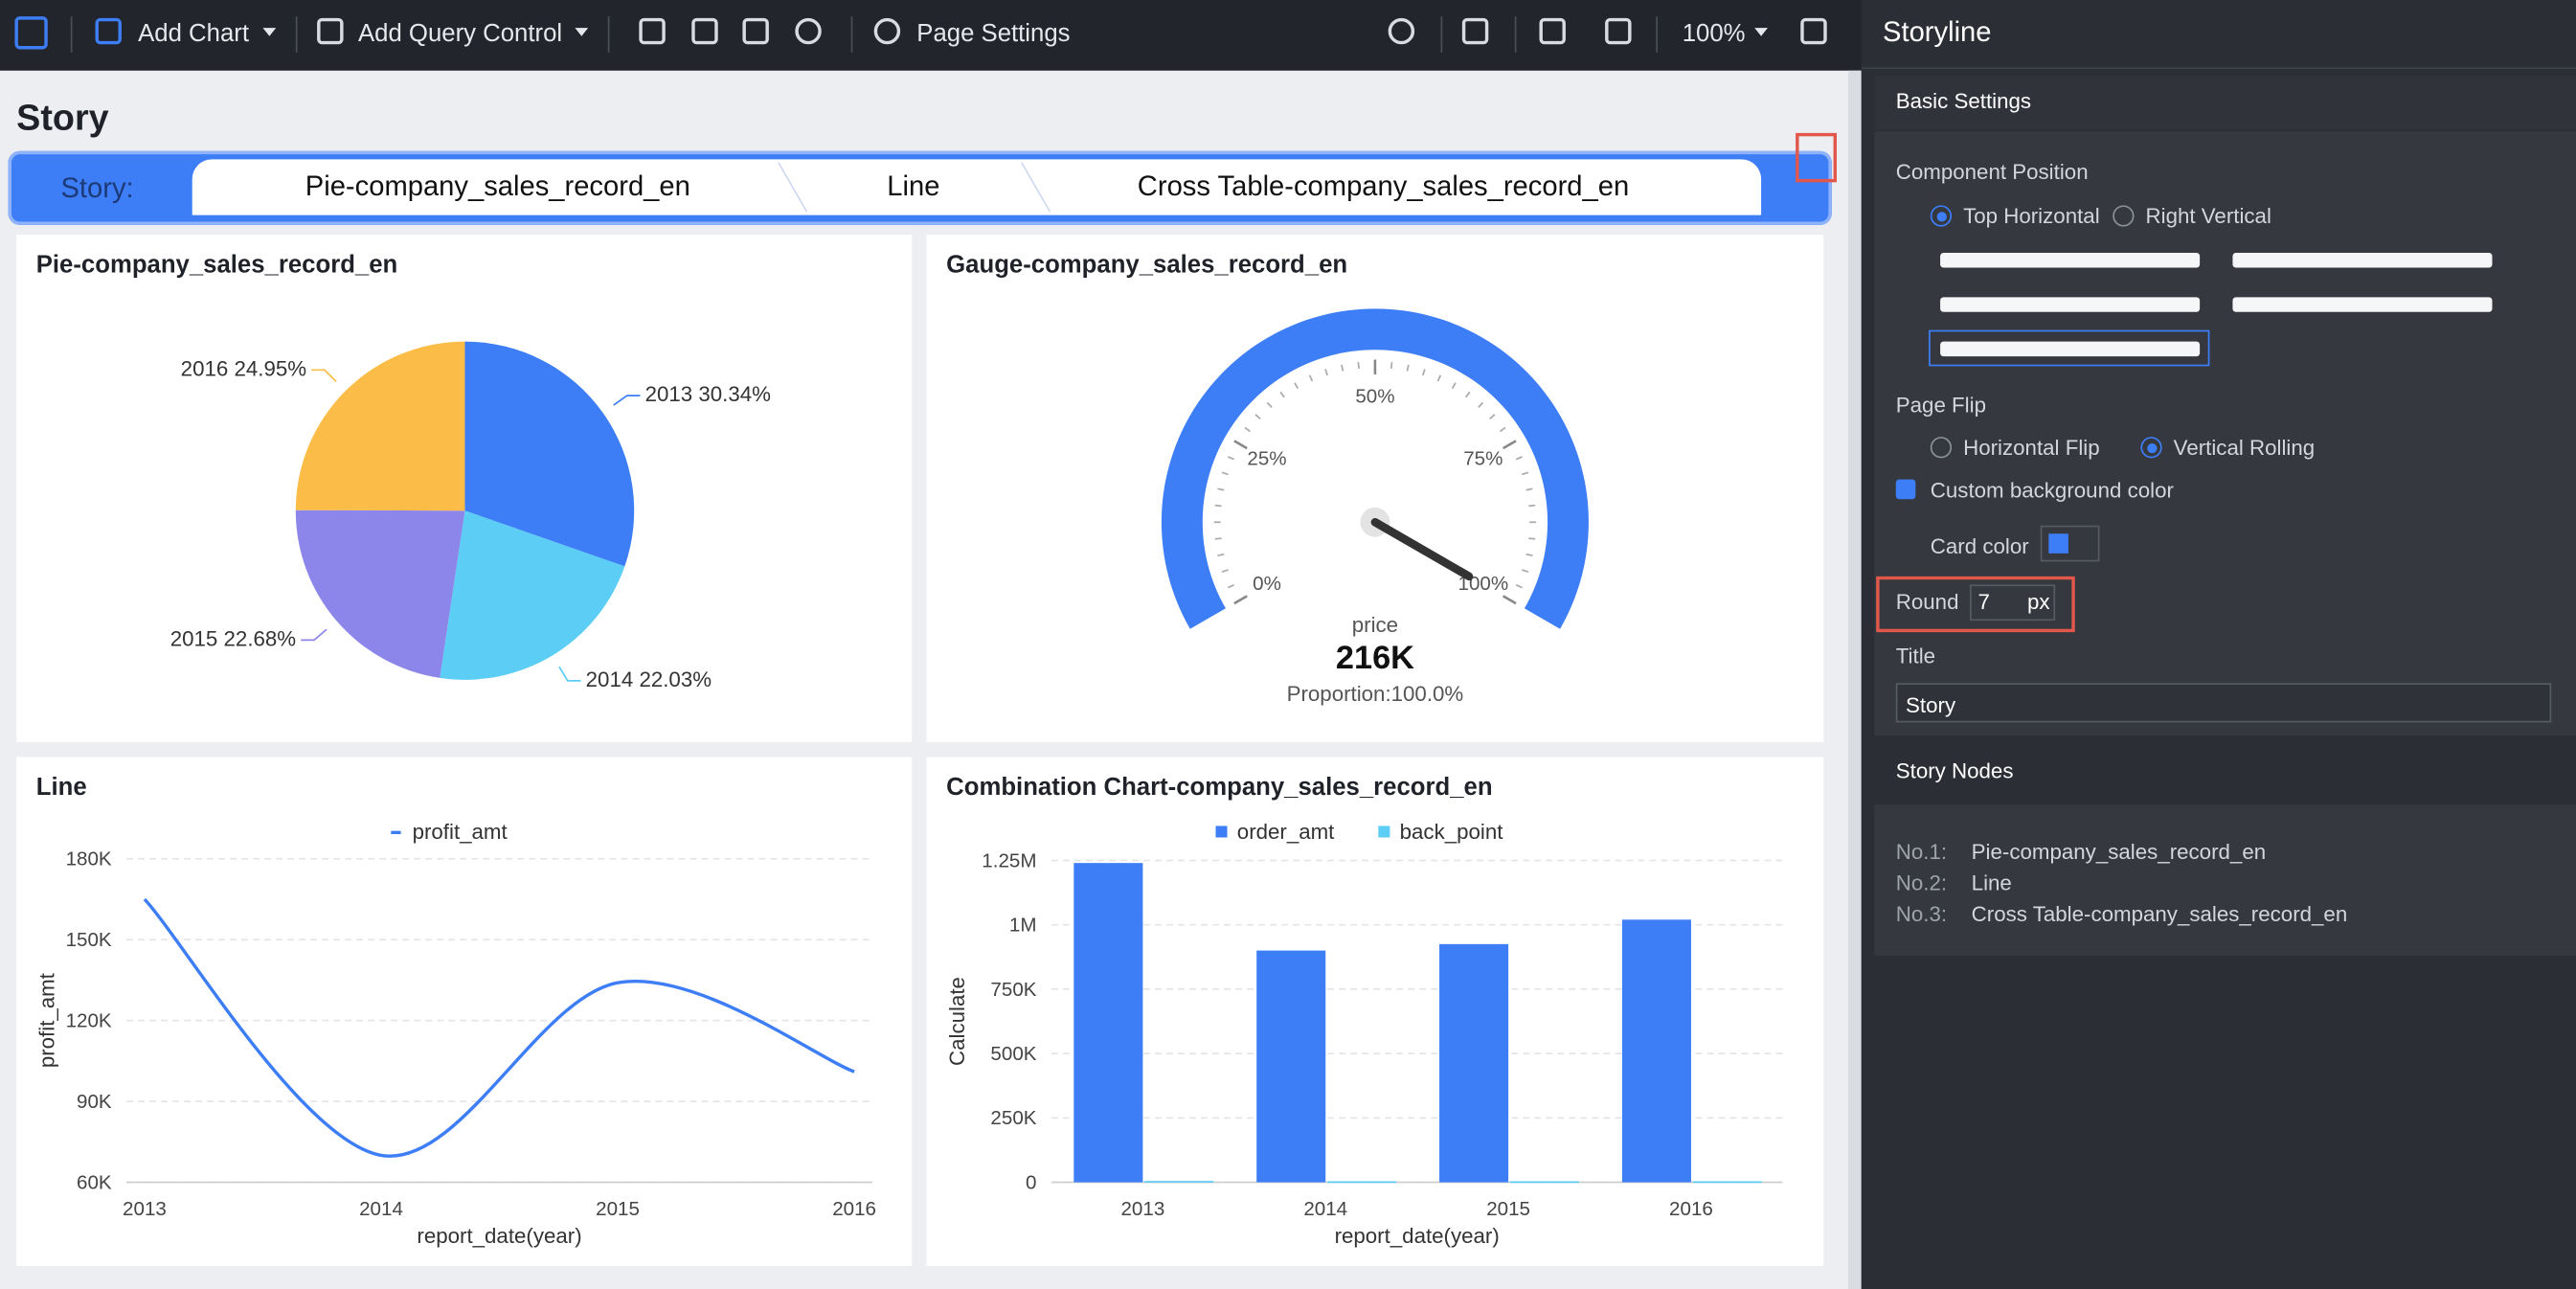 The width and height of the screenshot is (2576, 1289). What do you see at coordinates (1905, 489) in the screenshot?
I see `checkbox` at bounding box center [1905, 489].